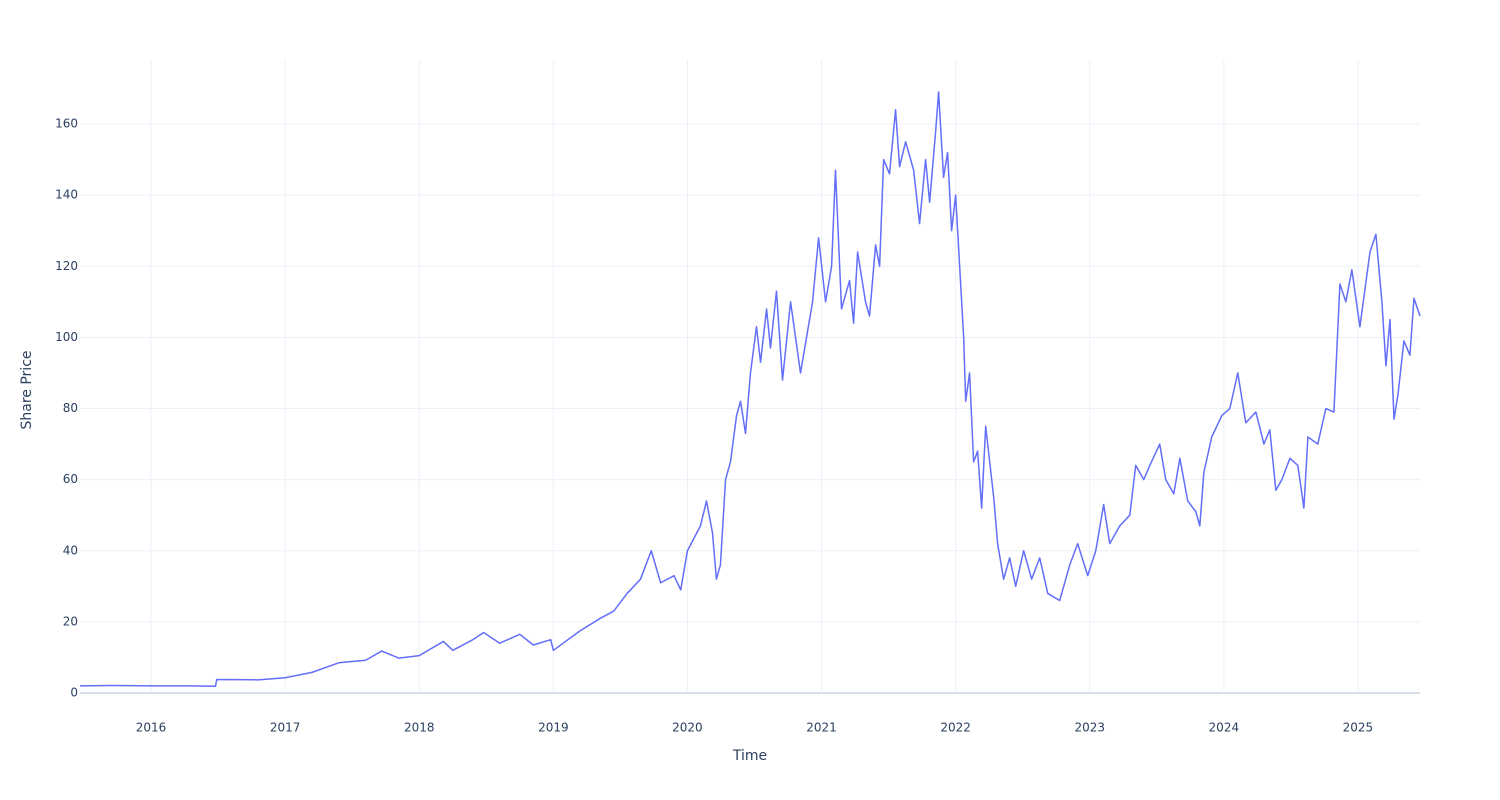 Image resolution: width=1500 pixels, height=800 pixels. What do you see at coordinates (687, 728) in the screenshot?
I see `x-tick-label: 2020` at bounding box center [687, 728].